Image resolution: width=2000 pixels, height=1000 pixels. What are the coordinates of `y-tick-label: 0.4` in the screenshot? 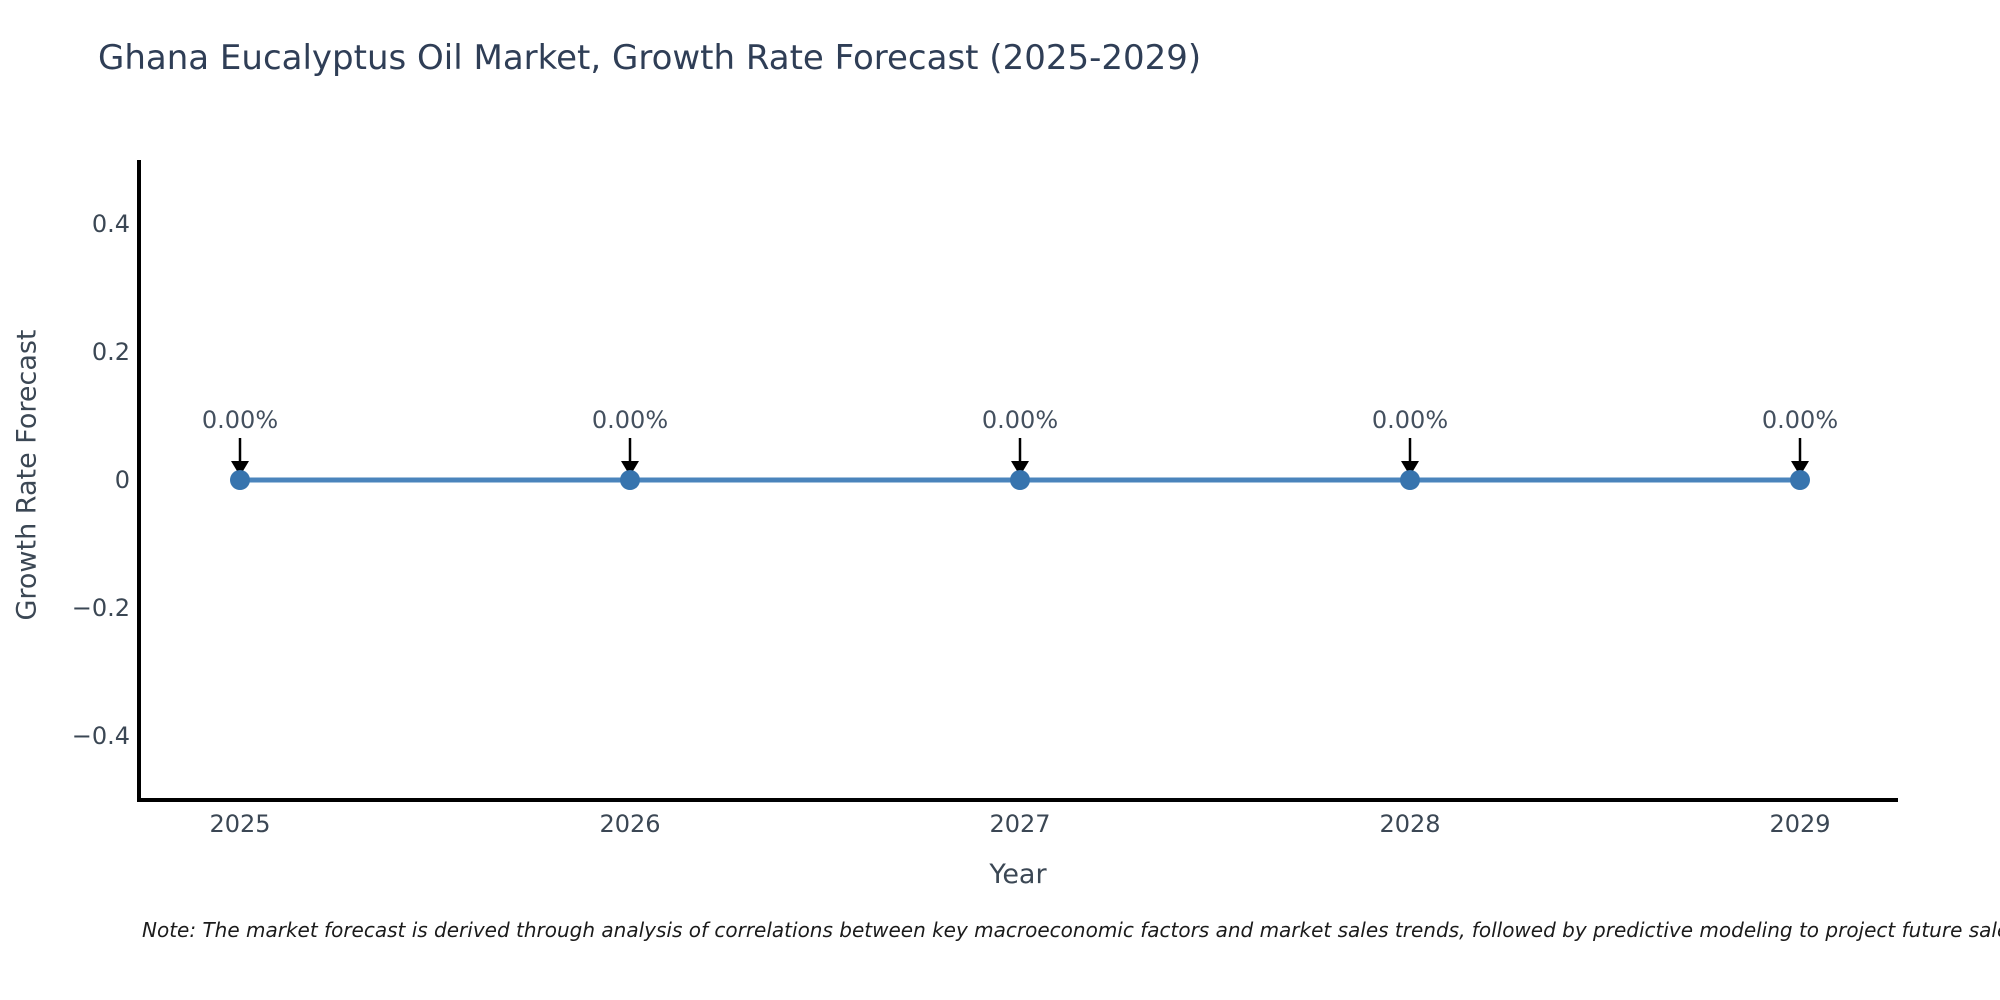 It's located at (110, 224).